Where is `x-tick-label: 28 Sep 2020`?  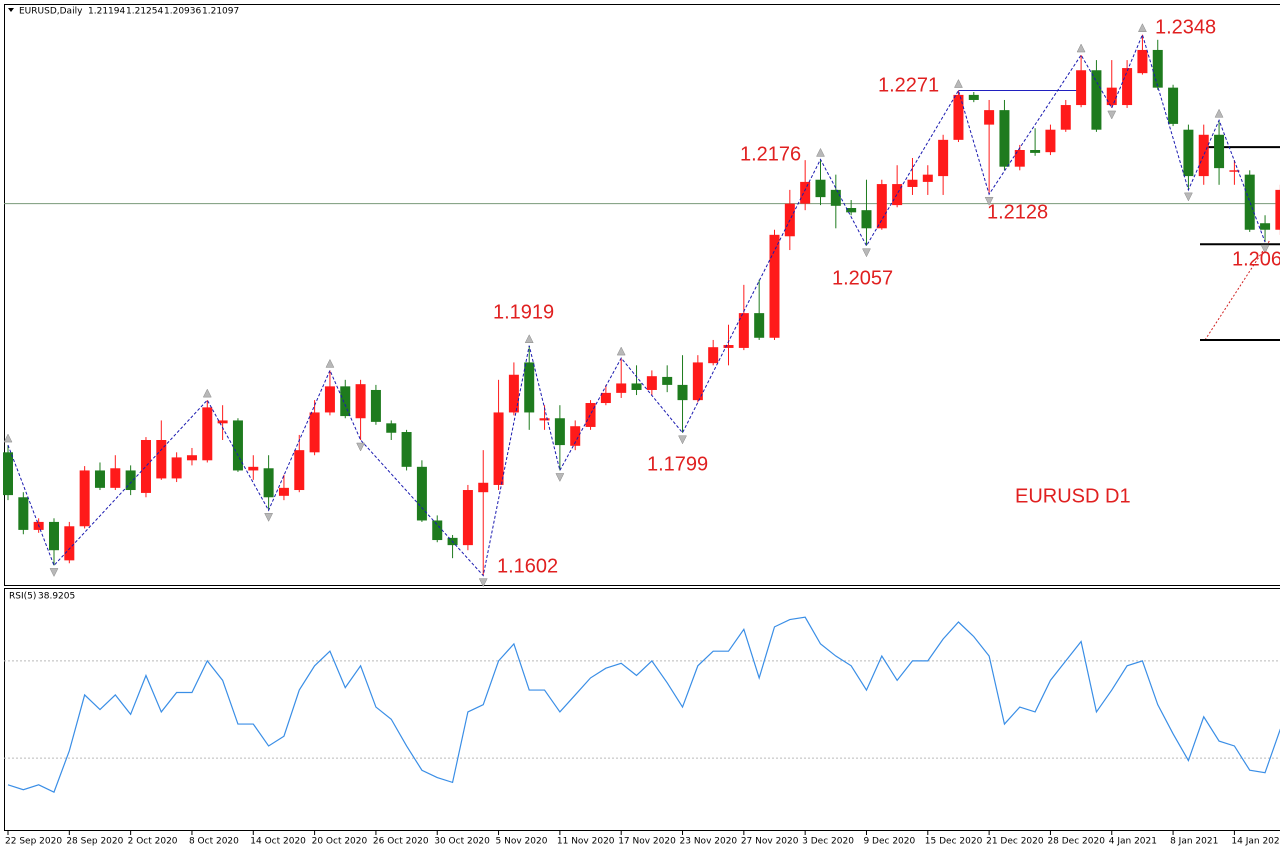
x-tick-label: 28 Sep 2020 is located at coordinates (94, 842).